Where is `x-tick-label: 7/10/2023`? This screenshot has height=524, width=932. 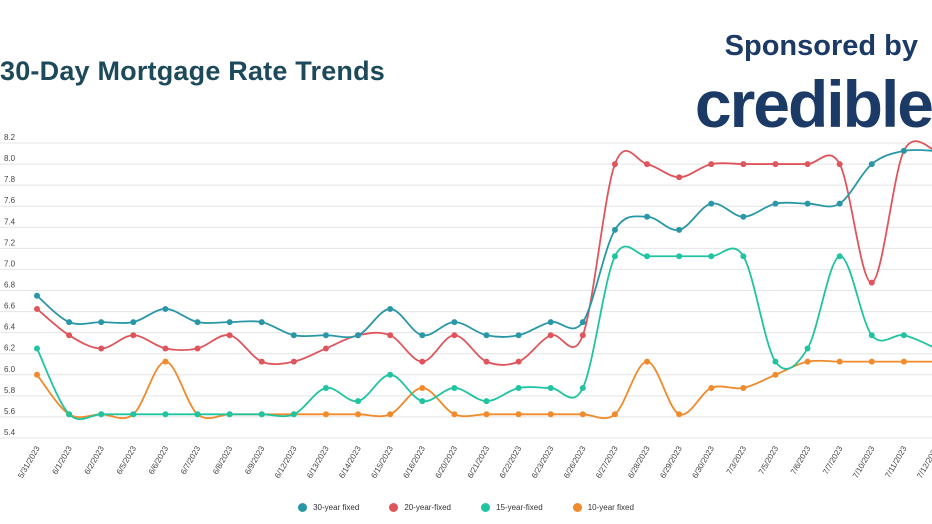
x-tick-label: 7/10/2023 is located at coordinates (864, 462).